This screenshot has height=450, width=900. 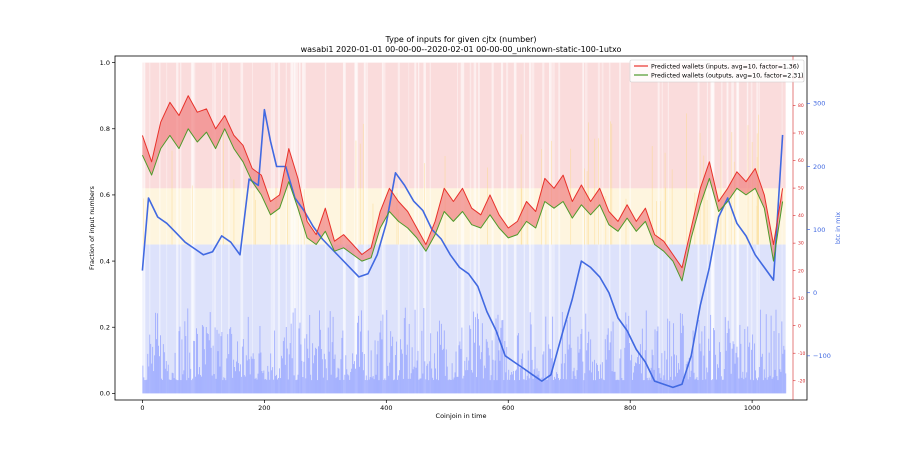 I want to click on y-axis-label: Fraction of input numbers, so click(x=92, y=227).